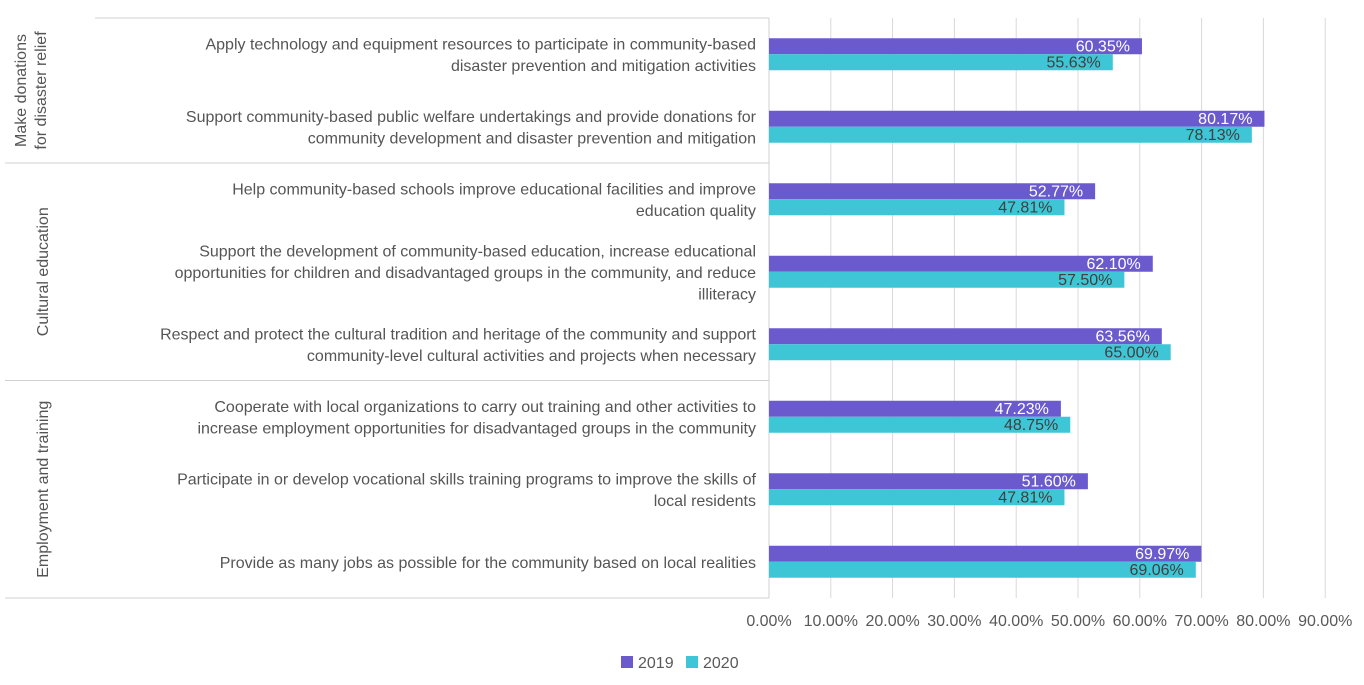 The height and width of the screenshot is (685, 1364). I want to click on data-label-2019: 80.17%, so click(1225, 119).